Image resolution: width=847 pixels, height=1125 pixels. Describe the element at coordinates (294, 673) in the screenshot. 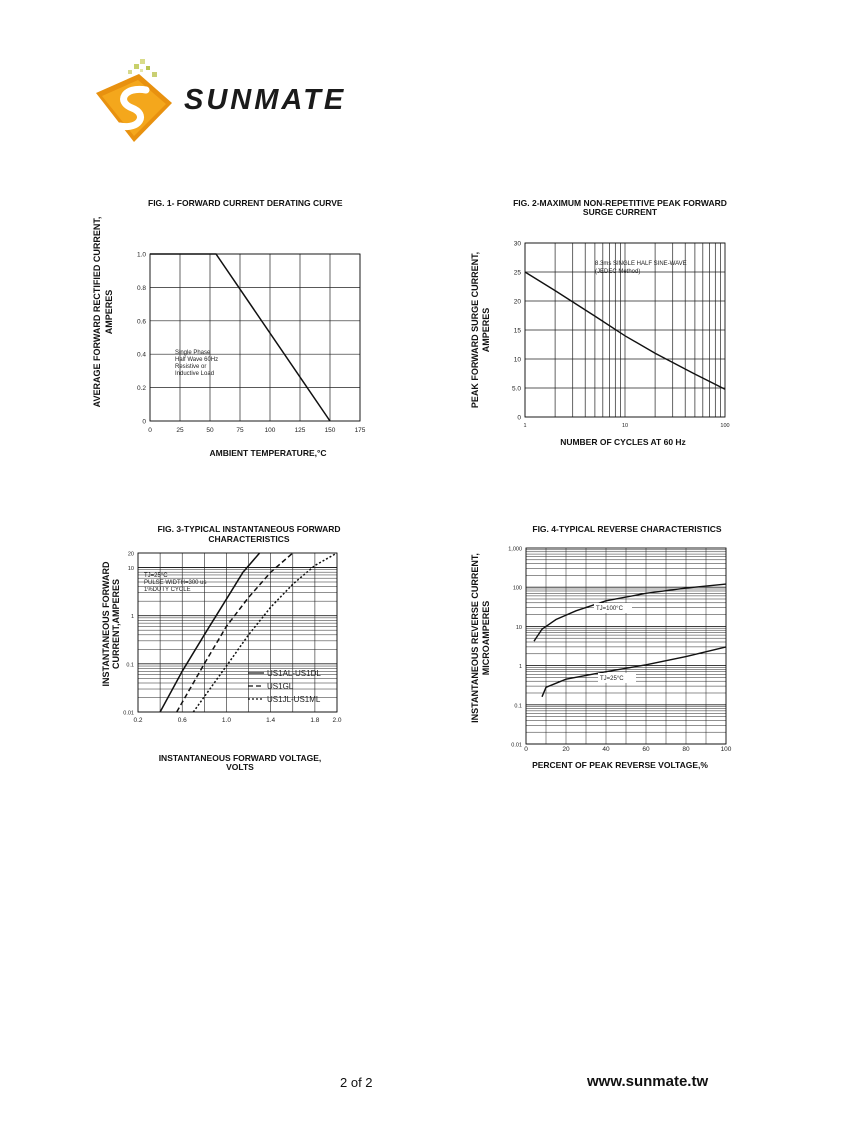

I see `fig3-legend-label-1: US1AL-US1DL` at that location.